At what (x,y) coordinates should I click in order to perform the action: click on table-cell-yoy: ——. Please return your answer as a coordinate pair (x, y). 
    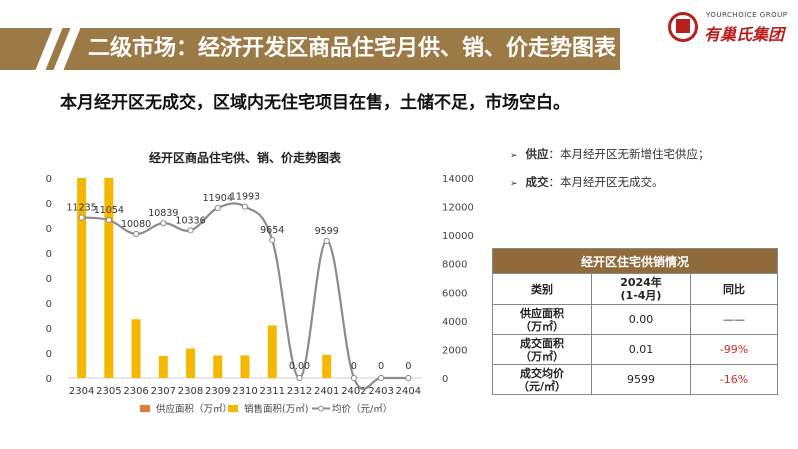
    Looking at the image, I should click on (734, 319).